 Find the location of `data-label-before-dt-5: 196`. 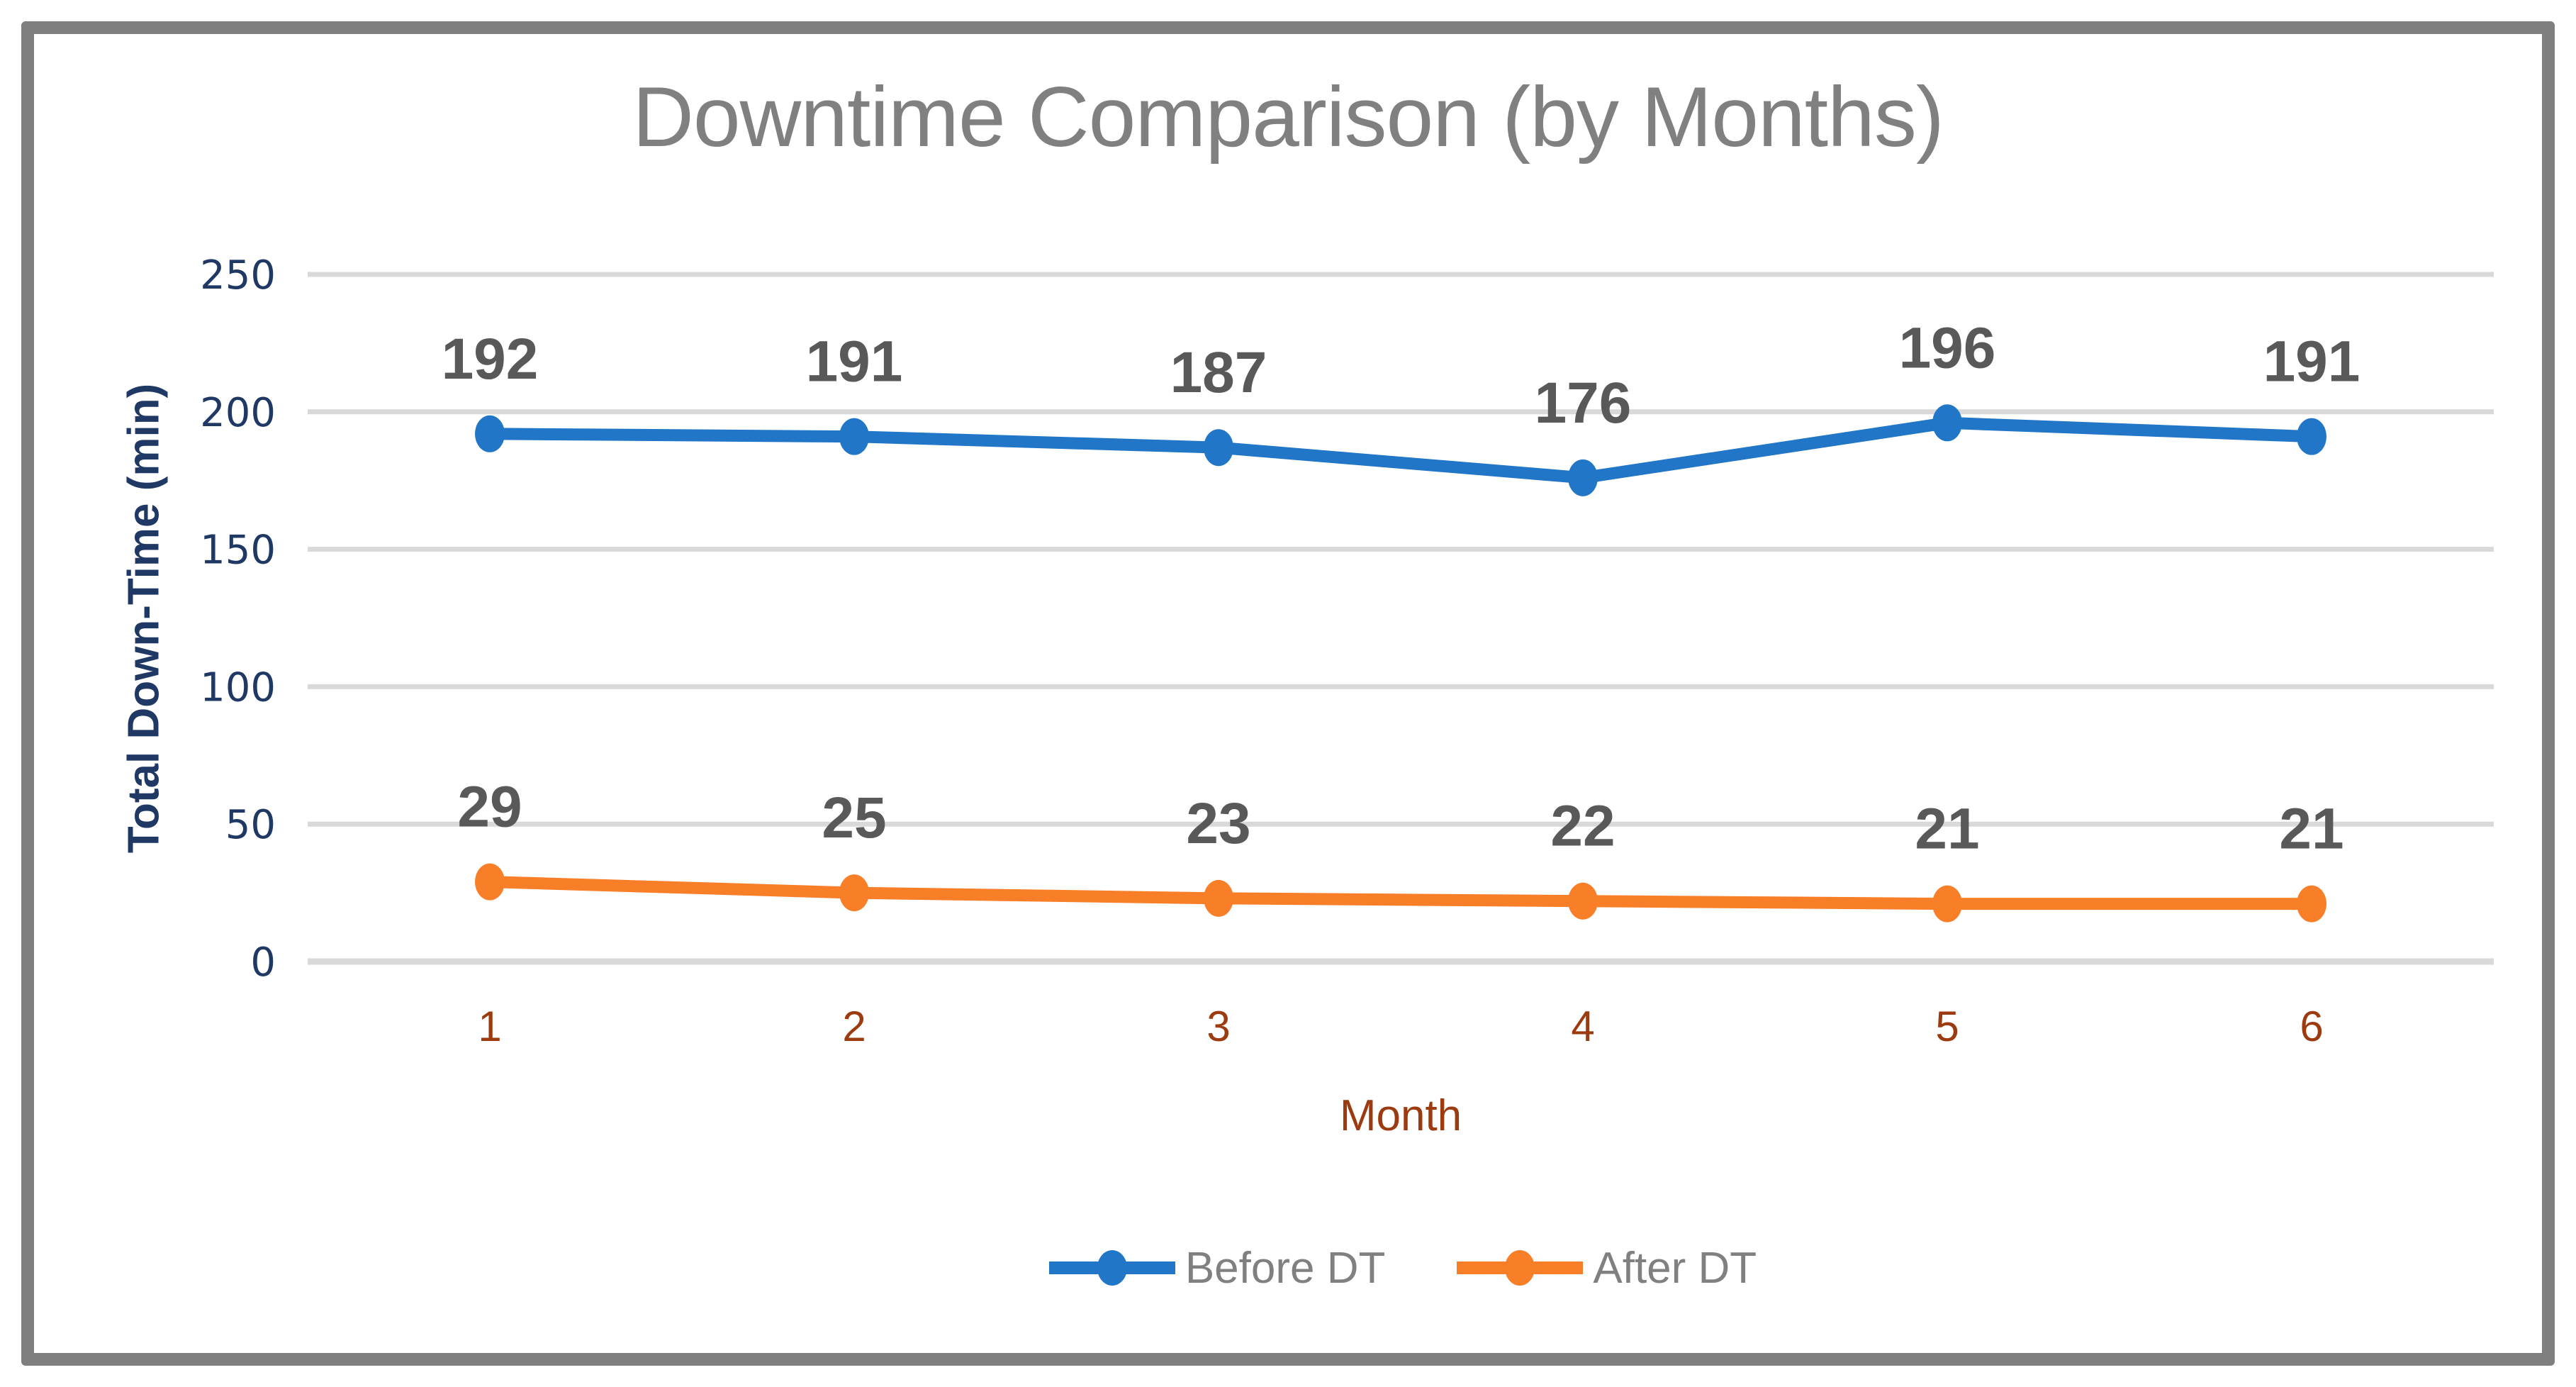

data-label-before-dt-5: 196 is located at coordinates (1947, 348).